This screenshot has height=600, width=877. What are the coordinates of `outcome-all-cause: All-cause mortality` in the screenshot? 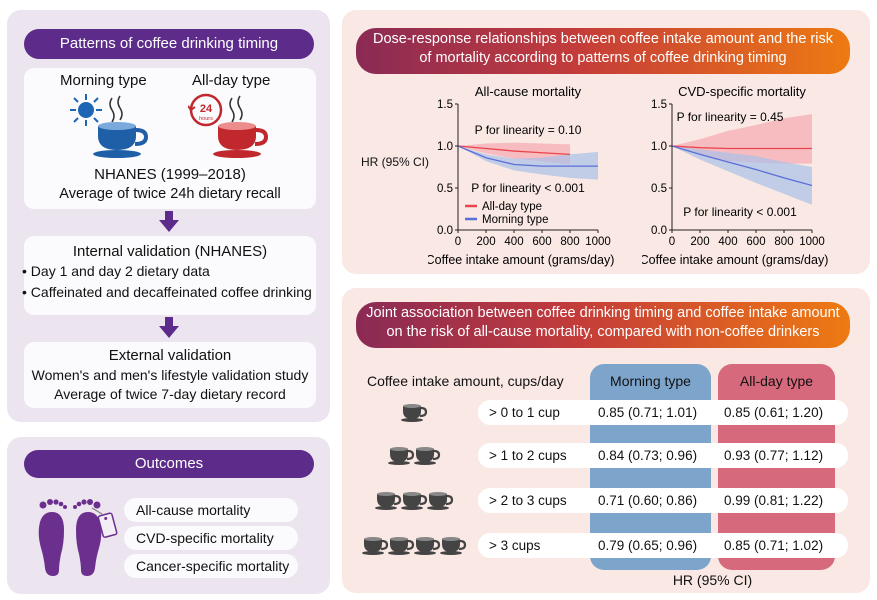 It's located at (211, 510).